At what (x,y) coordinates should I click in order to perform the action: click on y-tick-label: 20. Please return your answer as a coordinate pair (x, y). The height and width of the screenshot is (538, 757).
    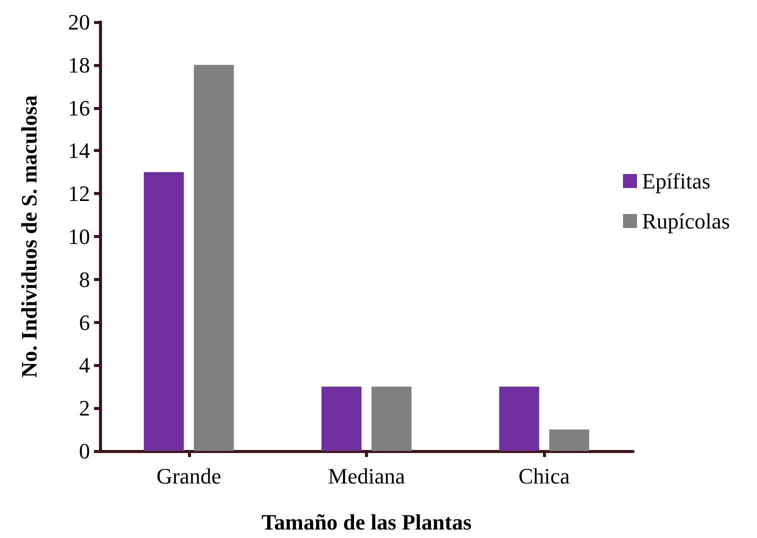
    Looking at the image, I should click on (79, 22).